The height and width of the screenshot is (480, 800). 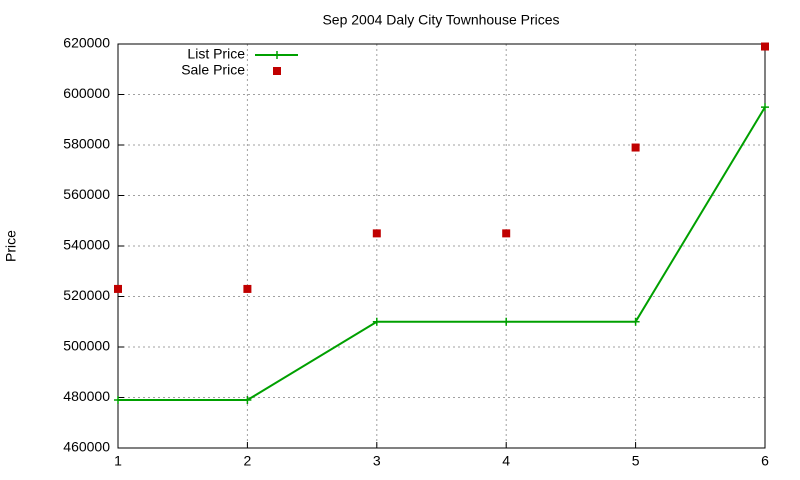 What do you see at coordinates (11, 246) in the screenshot?
I see `y-axis-label: Price` at bounding box center [11, 246].